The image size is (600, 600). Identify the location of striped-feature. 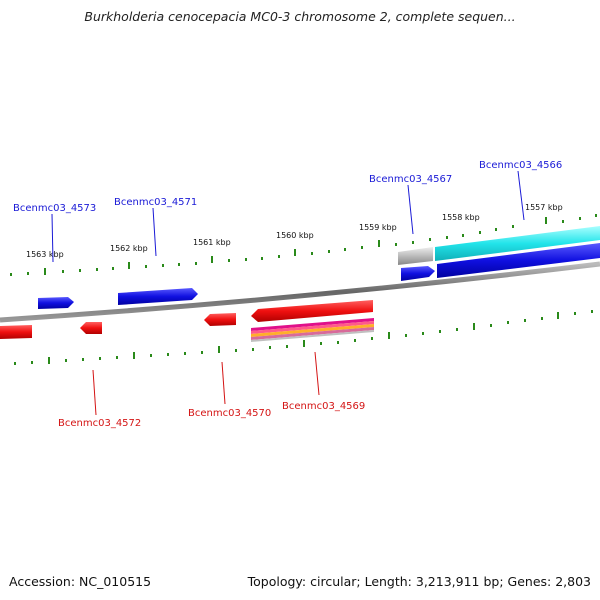
(312, 330).